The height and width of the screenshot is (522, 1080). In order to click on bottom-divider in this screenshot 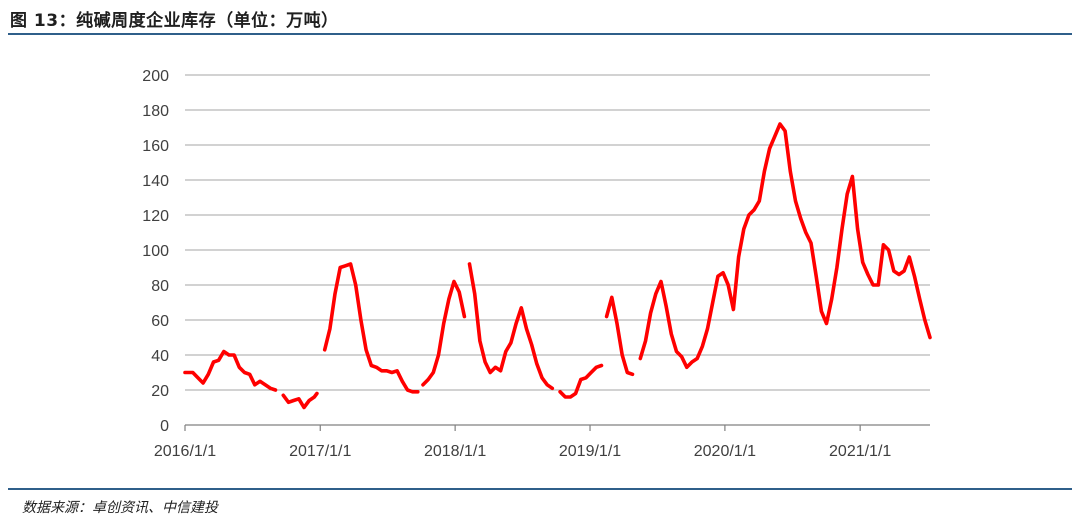, I will do `click(540, 489)`.